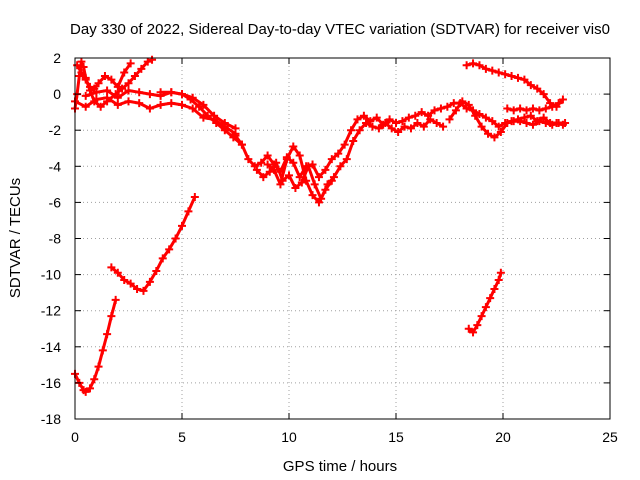 Image resolution: width=640 pixels, height=480 pixels. What do you see at coordinates (51, 311) in the screenshot?
I see `y-tick-label: -12` at bounding box center [51, 311].